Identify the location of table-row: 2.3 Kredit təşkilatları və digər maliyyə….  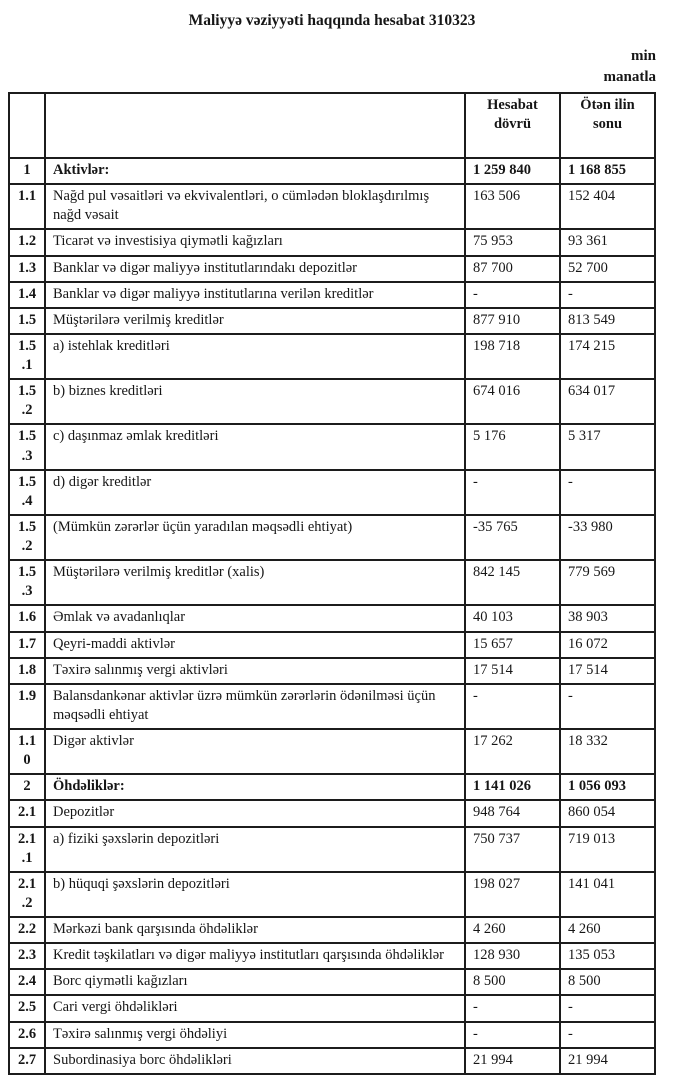
(332, 956).